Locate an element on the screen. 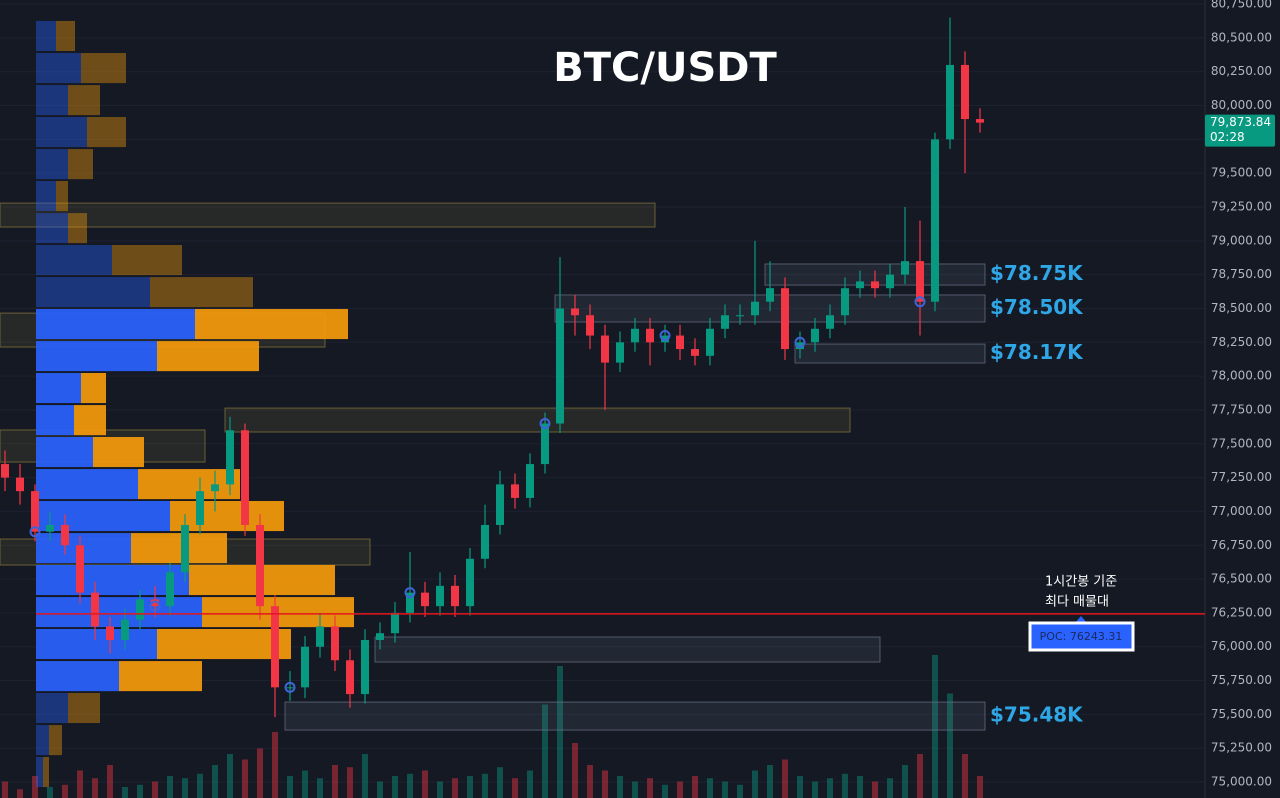 The image size is (1280, 798). poc-box is located at coordinates (1081, 636).